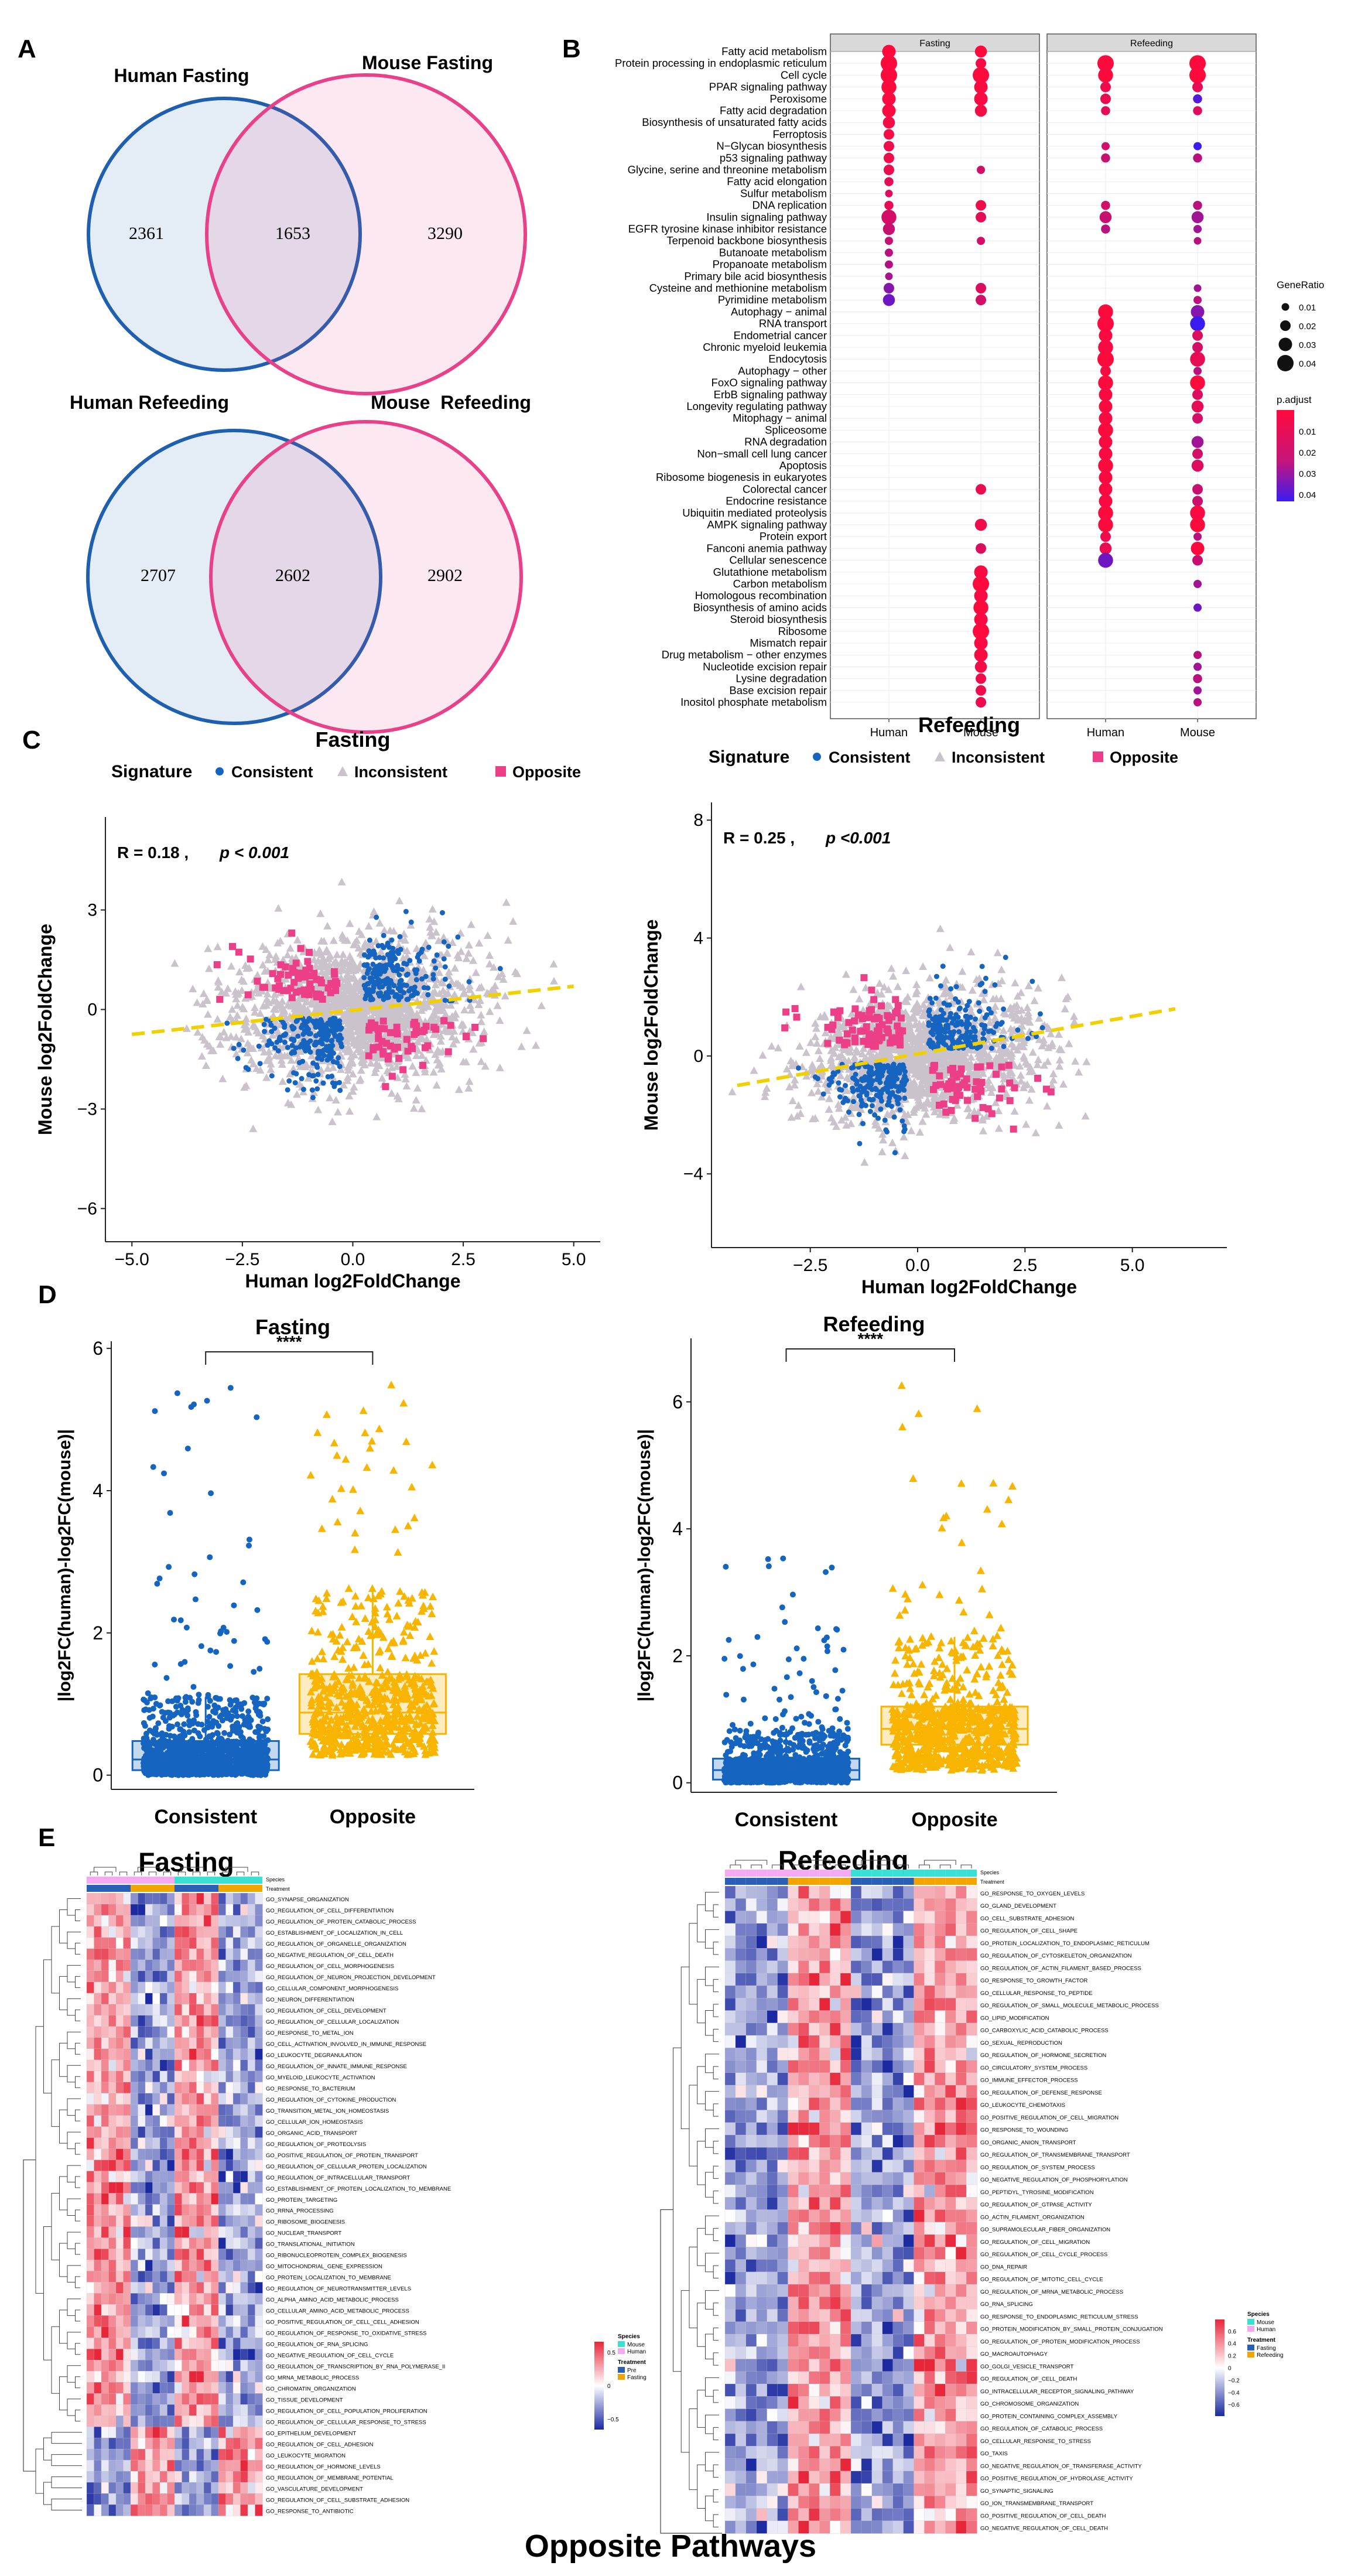  I want to click on dot-legend-size-dot, so click(1285, 344).